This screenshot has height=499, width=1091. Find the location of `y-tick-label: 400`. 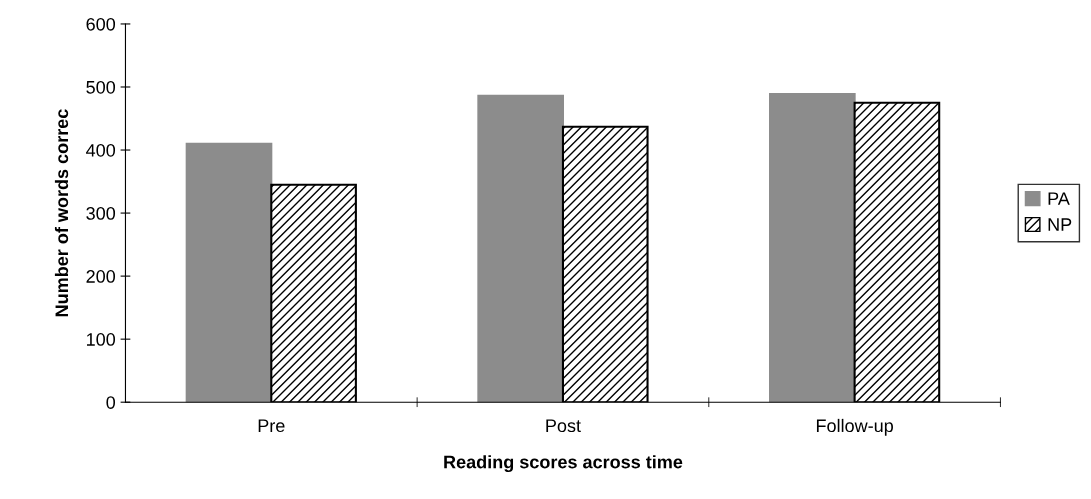

y-tick-label: 400 is located at coordinates (101, 150).